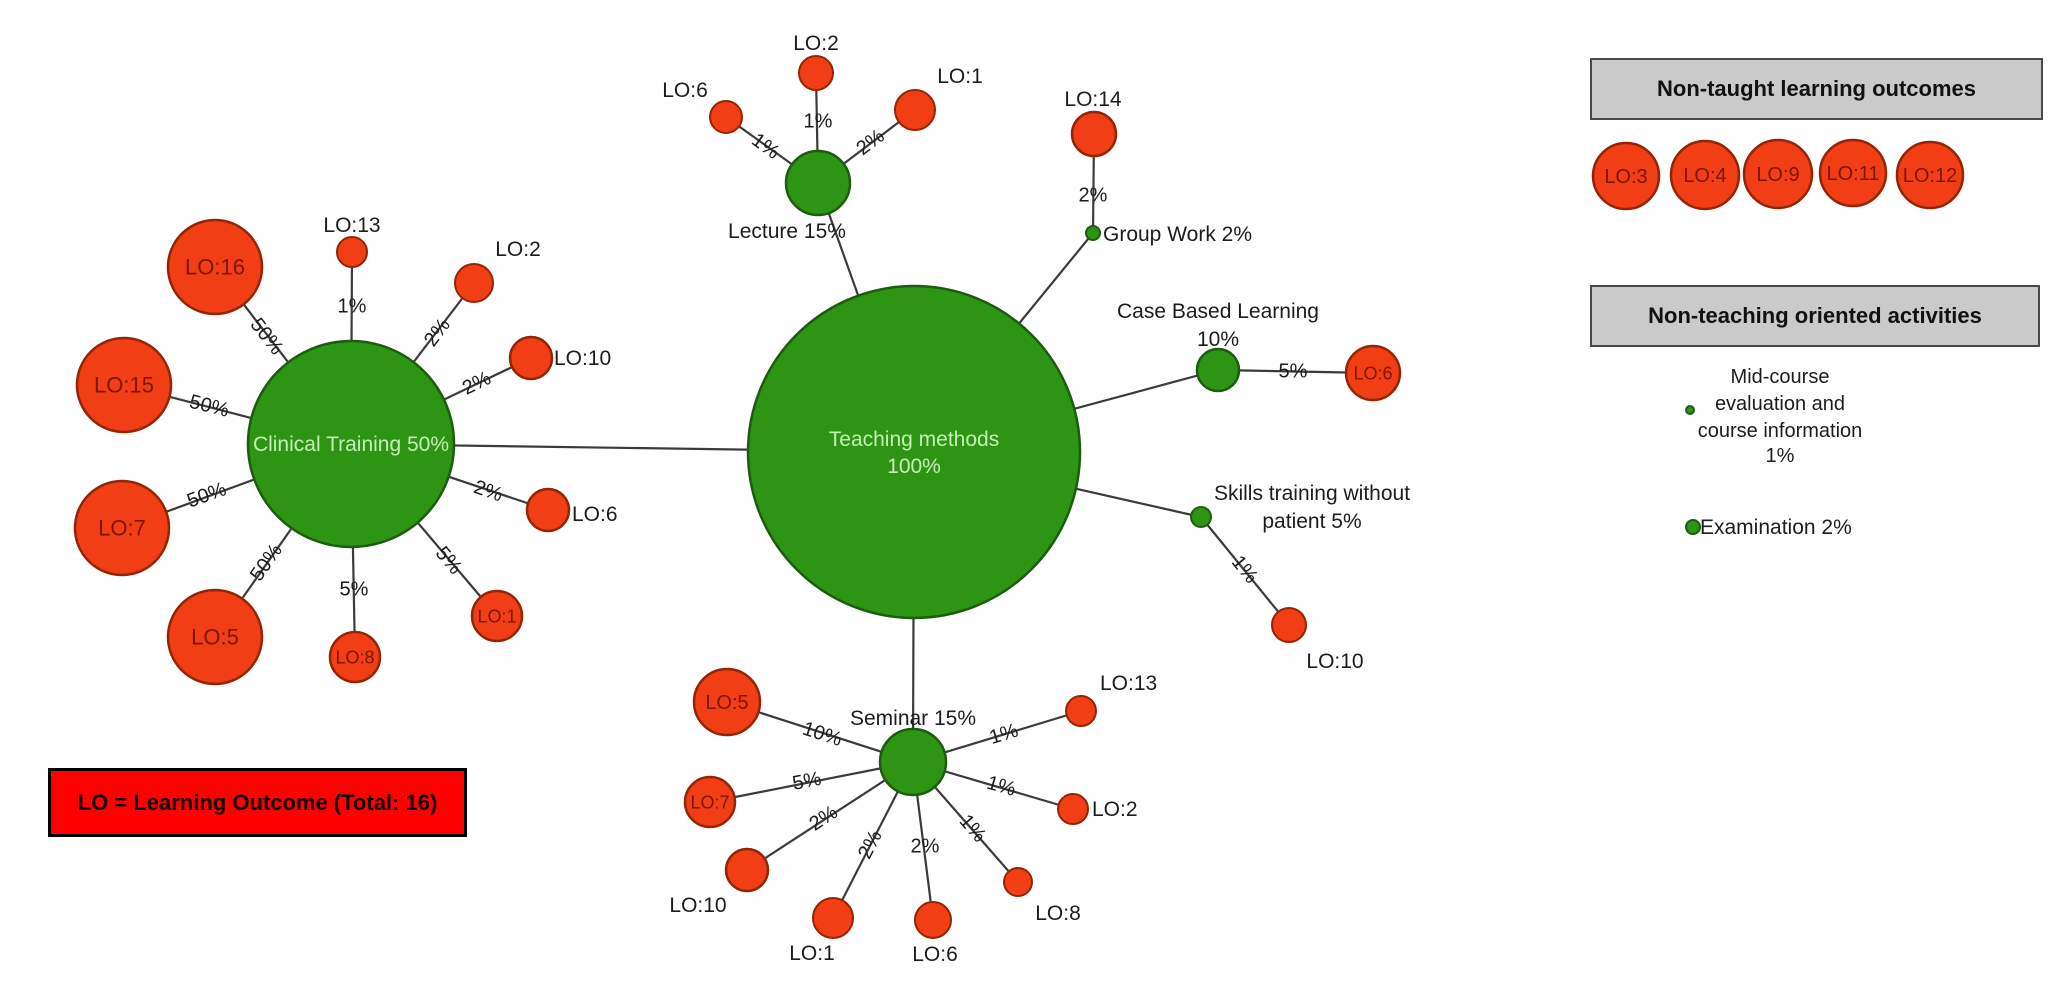 The height and width of the screenshot is (1001, 2059). Describe the element at coordinates (1177, 234) in the screenshot. I see `group-work-label: Group Work 2%` at that location.